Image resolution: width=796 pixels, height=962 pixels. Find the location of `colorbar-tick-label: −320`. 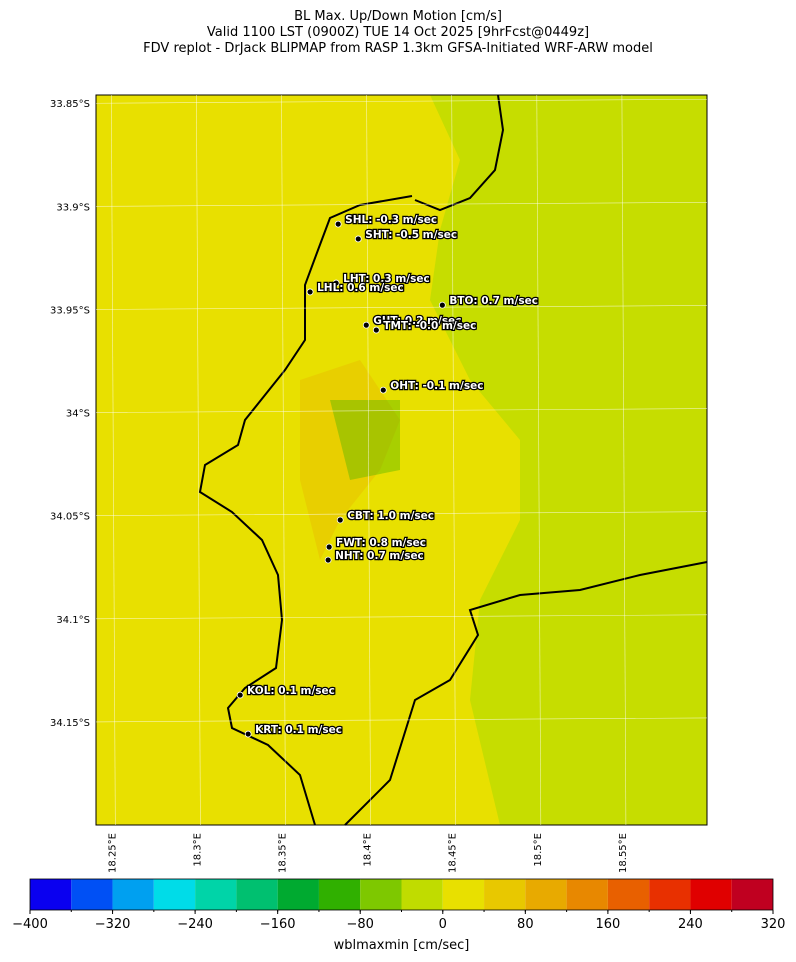

colorbar-tick-label: −320 is located at coordinates (113, 924).